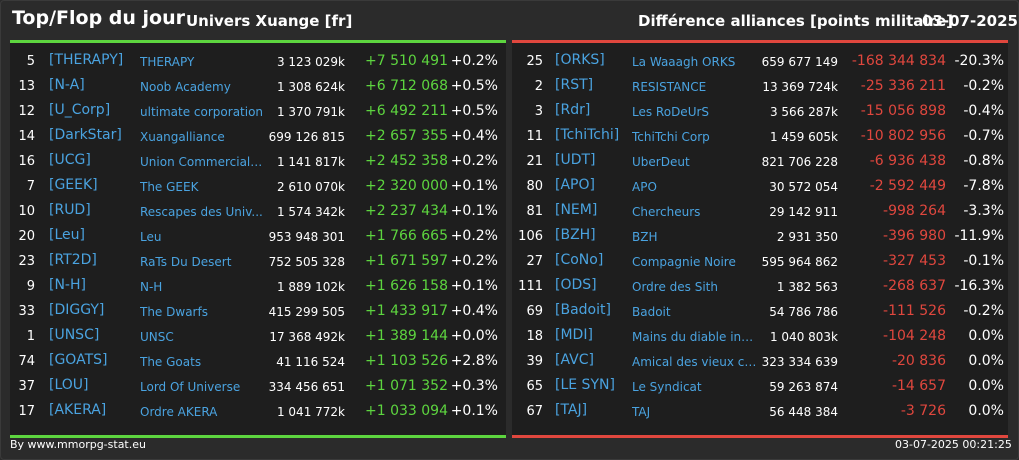 This screenshot has width=1019, height=460. What do you see at coordinates (576, 210) in the screenshot?
I see `alliance-tag-link: [NEM]` at bounding box center [576, 210].